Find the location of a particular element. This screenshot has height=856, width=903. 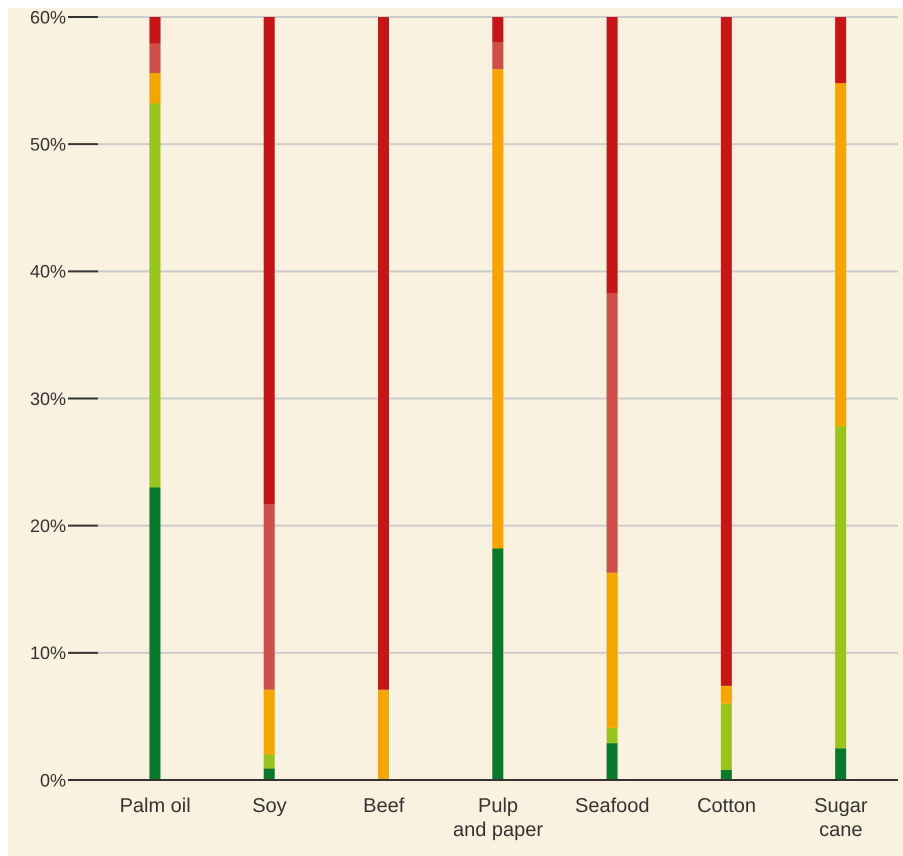

y-tick-label: 20% is located at coordinates (48, 526).